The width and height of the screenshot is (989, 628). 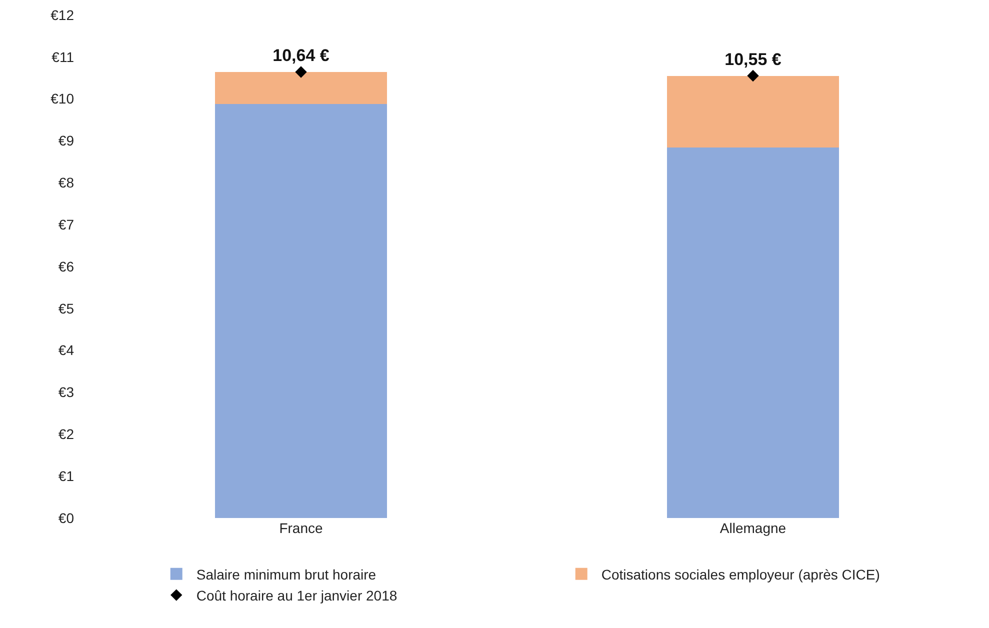 I want to click on y-tick-label: €4, so click(x=66, y=350).